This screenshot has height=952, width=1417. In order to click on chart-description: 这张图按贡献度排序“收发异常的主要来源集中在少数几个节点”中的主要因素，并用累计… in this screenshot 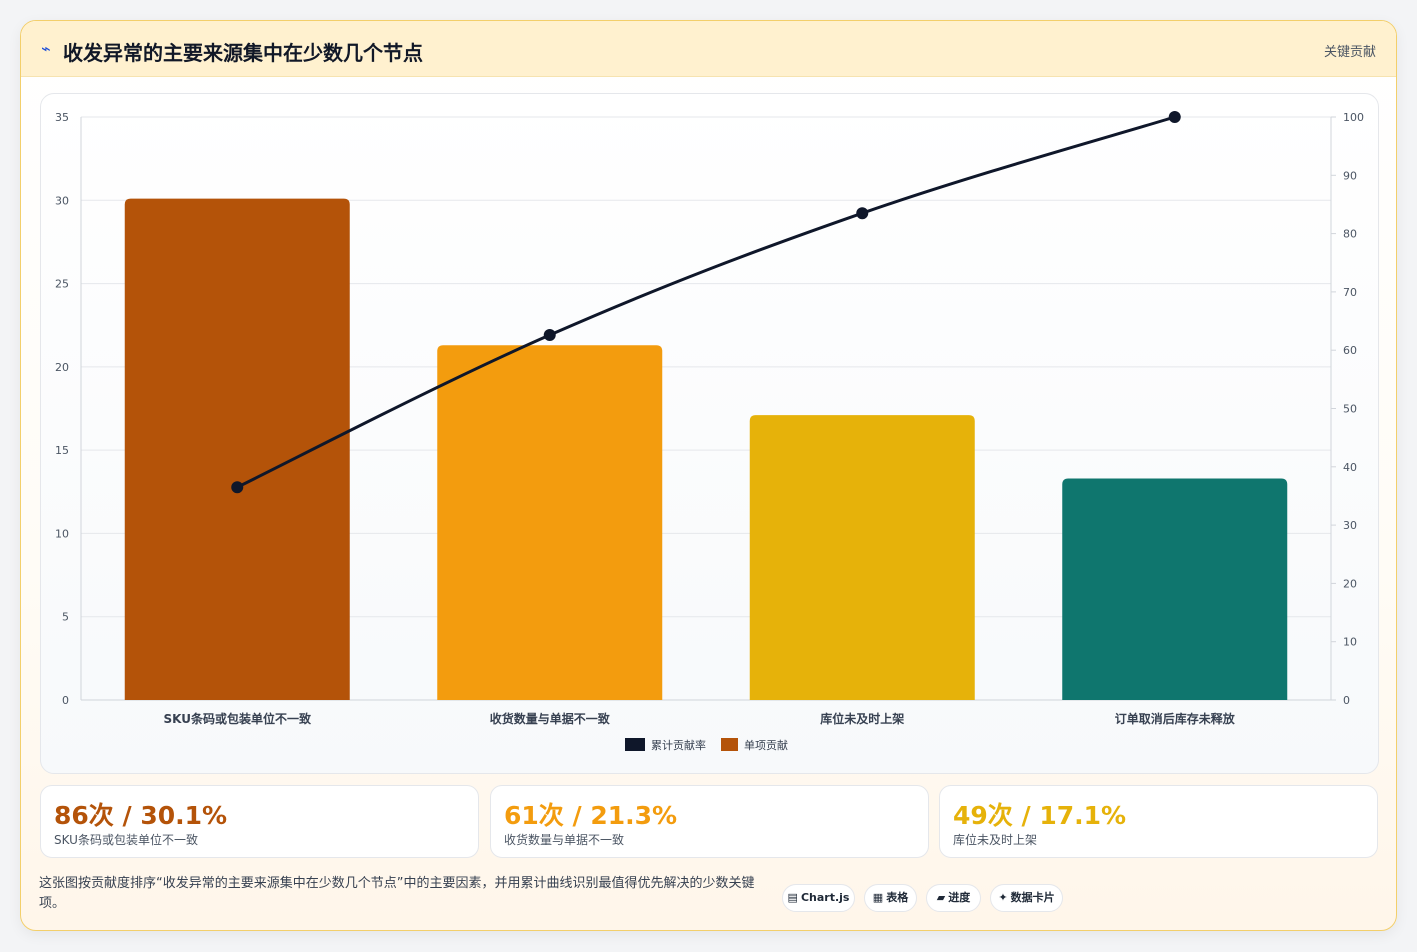, I will do `click(397, 893)`.